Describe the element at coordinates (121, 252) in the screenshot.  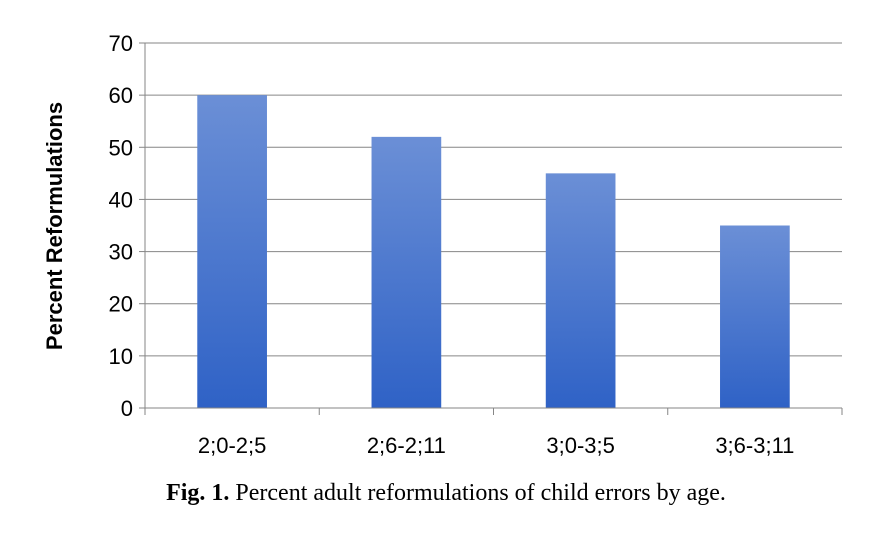
I see `y-tick-label: 30` at that location.